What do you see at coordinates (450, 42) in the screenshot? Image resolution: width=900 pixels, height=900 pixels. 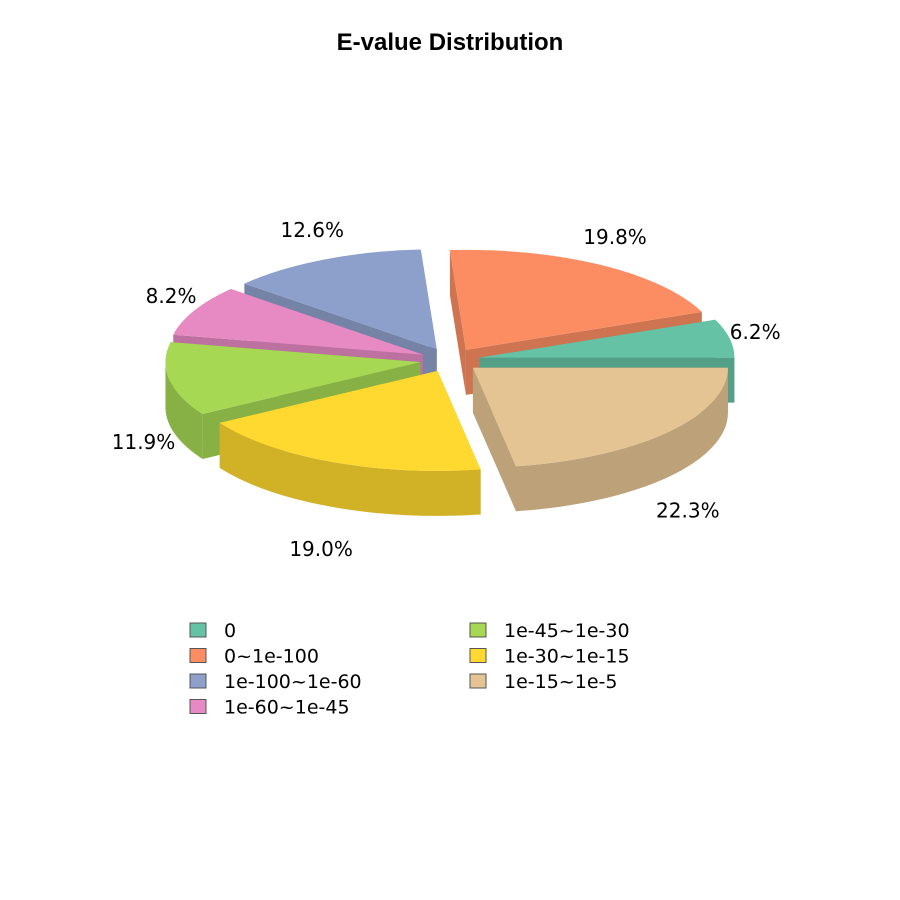 I see `chart-title: E-value Distribution` at bounding box center [450, 42].